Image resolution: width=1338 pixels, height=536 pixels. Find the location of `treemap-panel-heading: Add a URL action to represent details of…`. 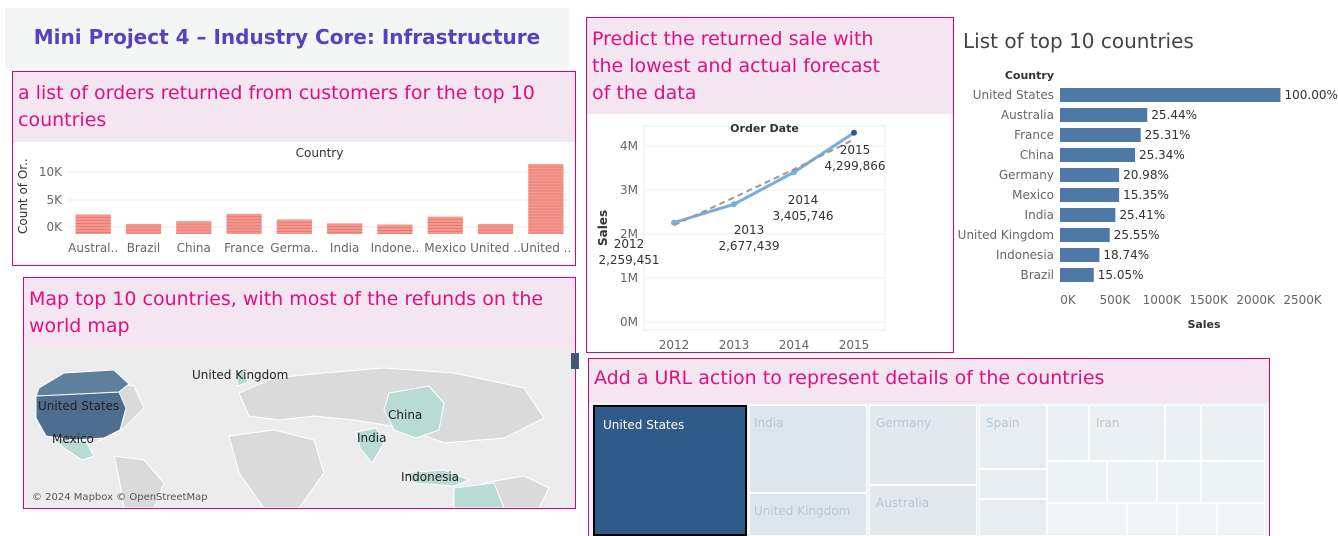

treemap-panel-heading: Add a URL action to represent details of… is located at coordinates (929, 381).